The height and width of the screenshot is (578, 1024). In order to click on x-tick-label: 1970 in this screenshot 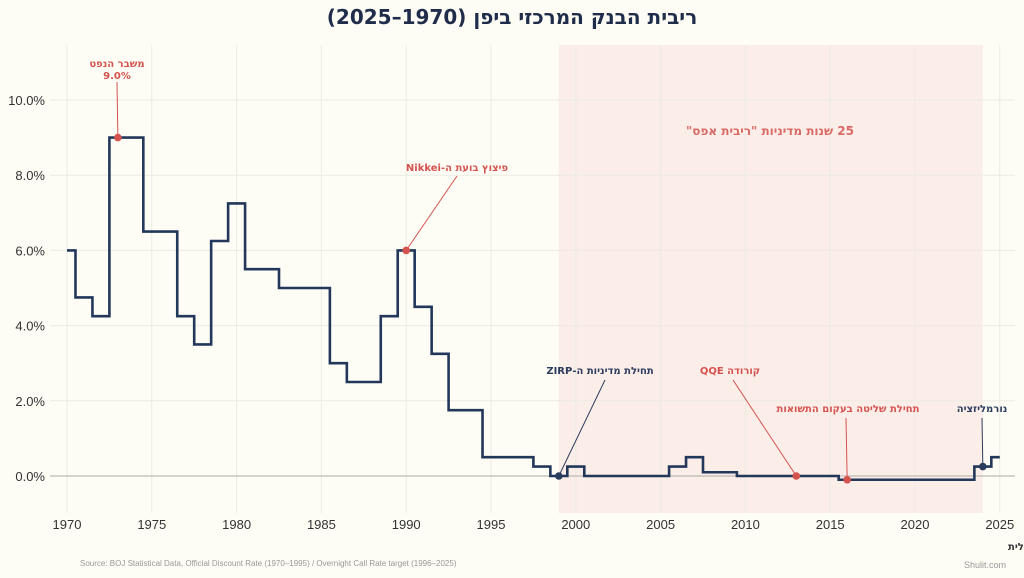, I will do `click(67, 524)`.